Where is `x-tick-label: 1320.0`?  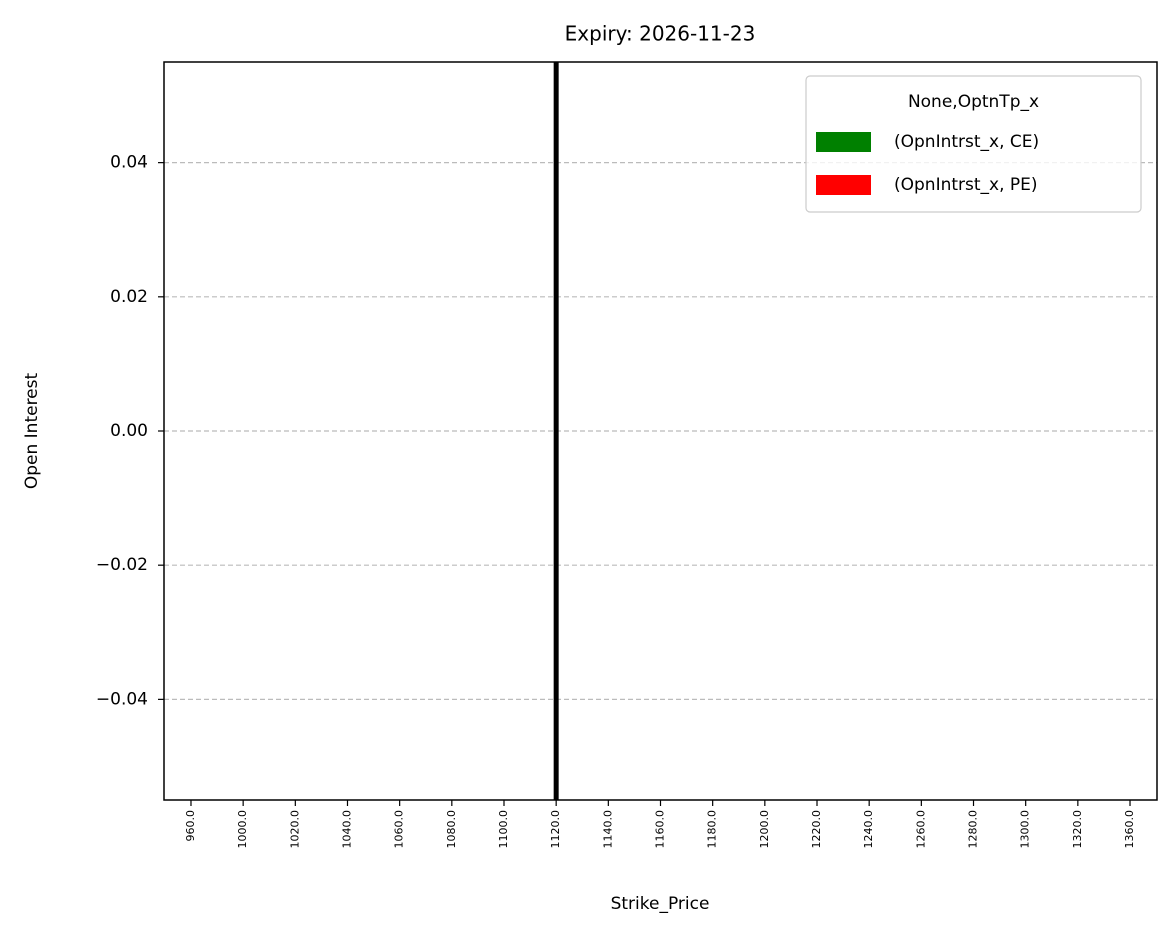 x-tick-label: 1320.0 is located at coordinates (1077, 829).